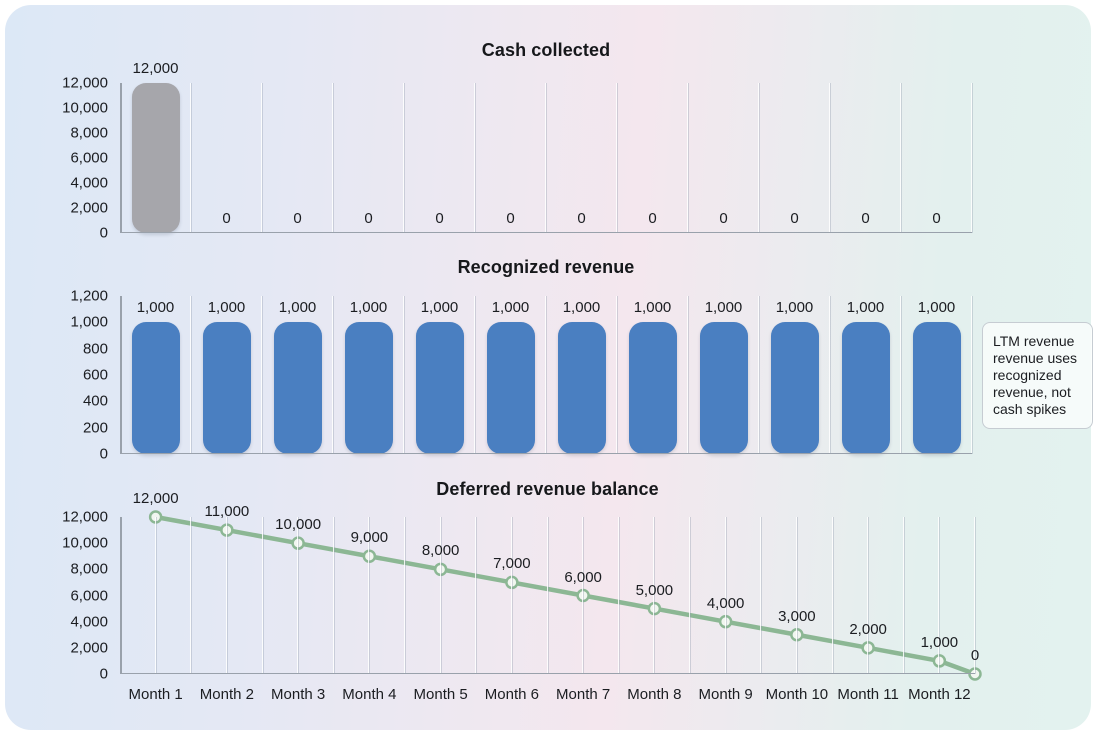  I want to click on point-value-label: 9,000, so click(369, 538).